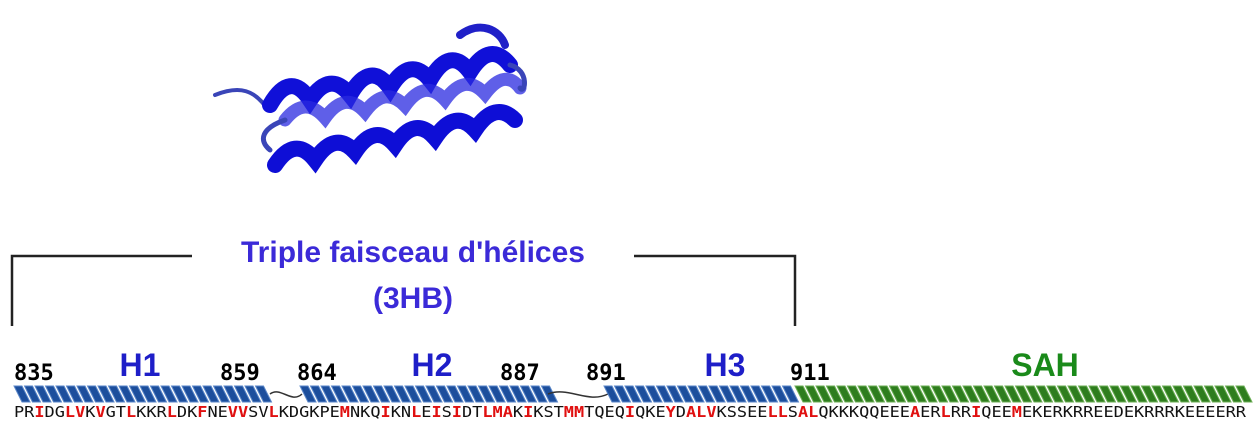  I want to click on residue: VV, so click(238, 412).